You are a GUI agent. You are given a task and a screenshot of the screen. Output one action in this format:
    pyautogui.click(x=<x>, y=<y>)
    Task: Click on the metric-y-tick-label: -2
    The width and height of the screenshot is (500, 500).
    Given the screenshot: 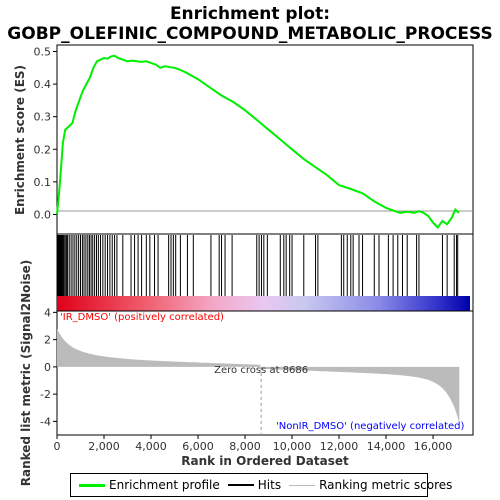 What is the action you would take?
    pyautogui.click(x=45, y=394)
    